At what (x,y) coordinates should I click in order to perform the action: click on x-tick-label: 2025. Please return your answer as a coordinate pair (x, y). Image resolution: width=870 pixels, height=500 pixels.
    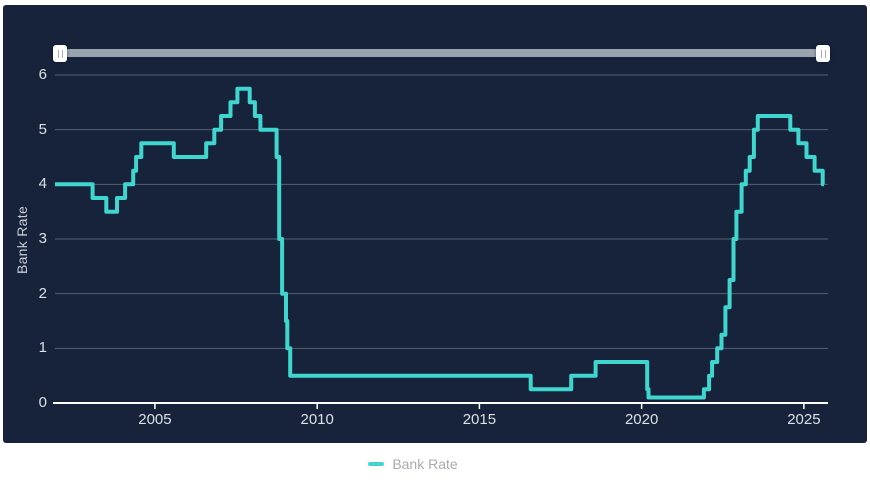
    Looking at the image, I should click on (804, 419).